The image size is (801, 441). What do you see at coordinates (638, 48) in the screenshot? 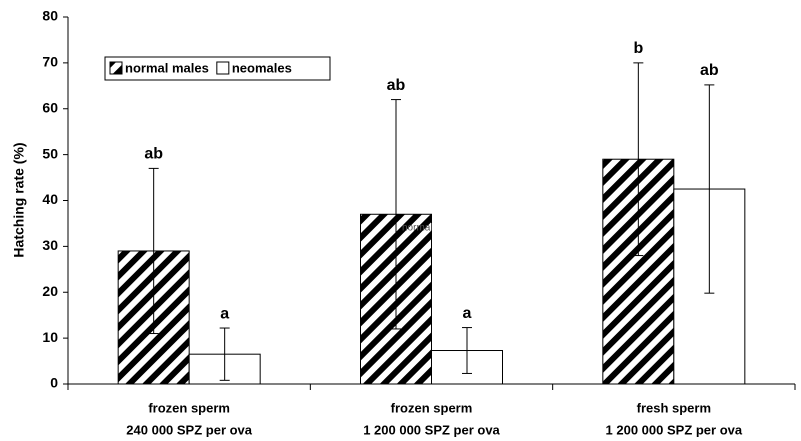
I see `significance-letter: b` at bounding box center [638, 48].